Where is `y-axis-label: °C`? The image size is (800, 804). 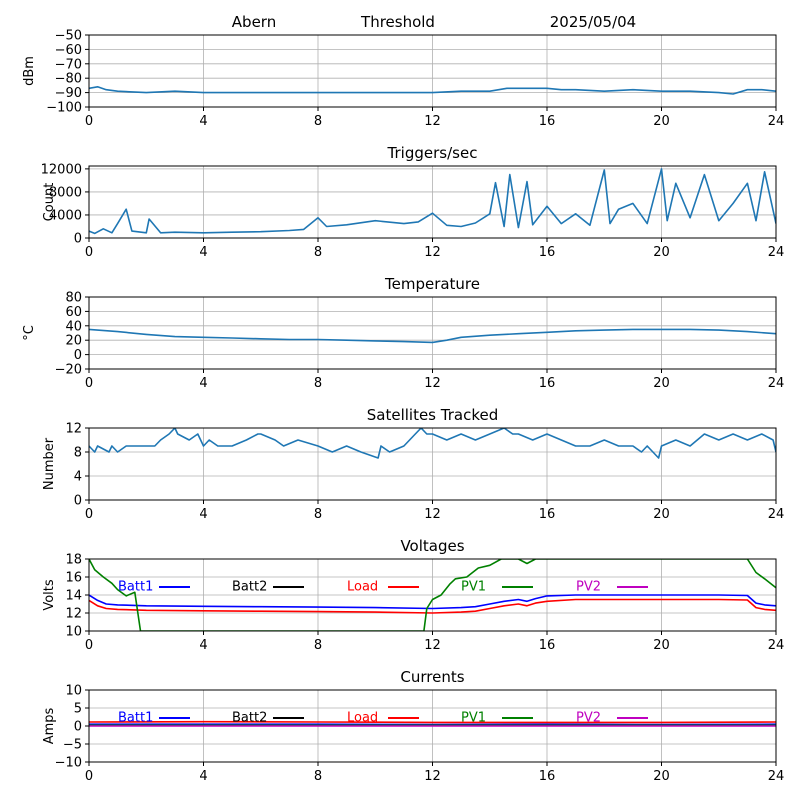
y-axis-label: °C is located at coordinates (29, 333).